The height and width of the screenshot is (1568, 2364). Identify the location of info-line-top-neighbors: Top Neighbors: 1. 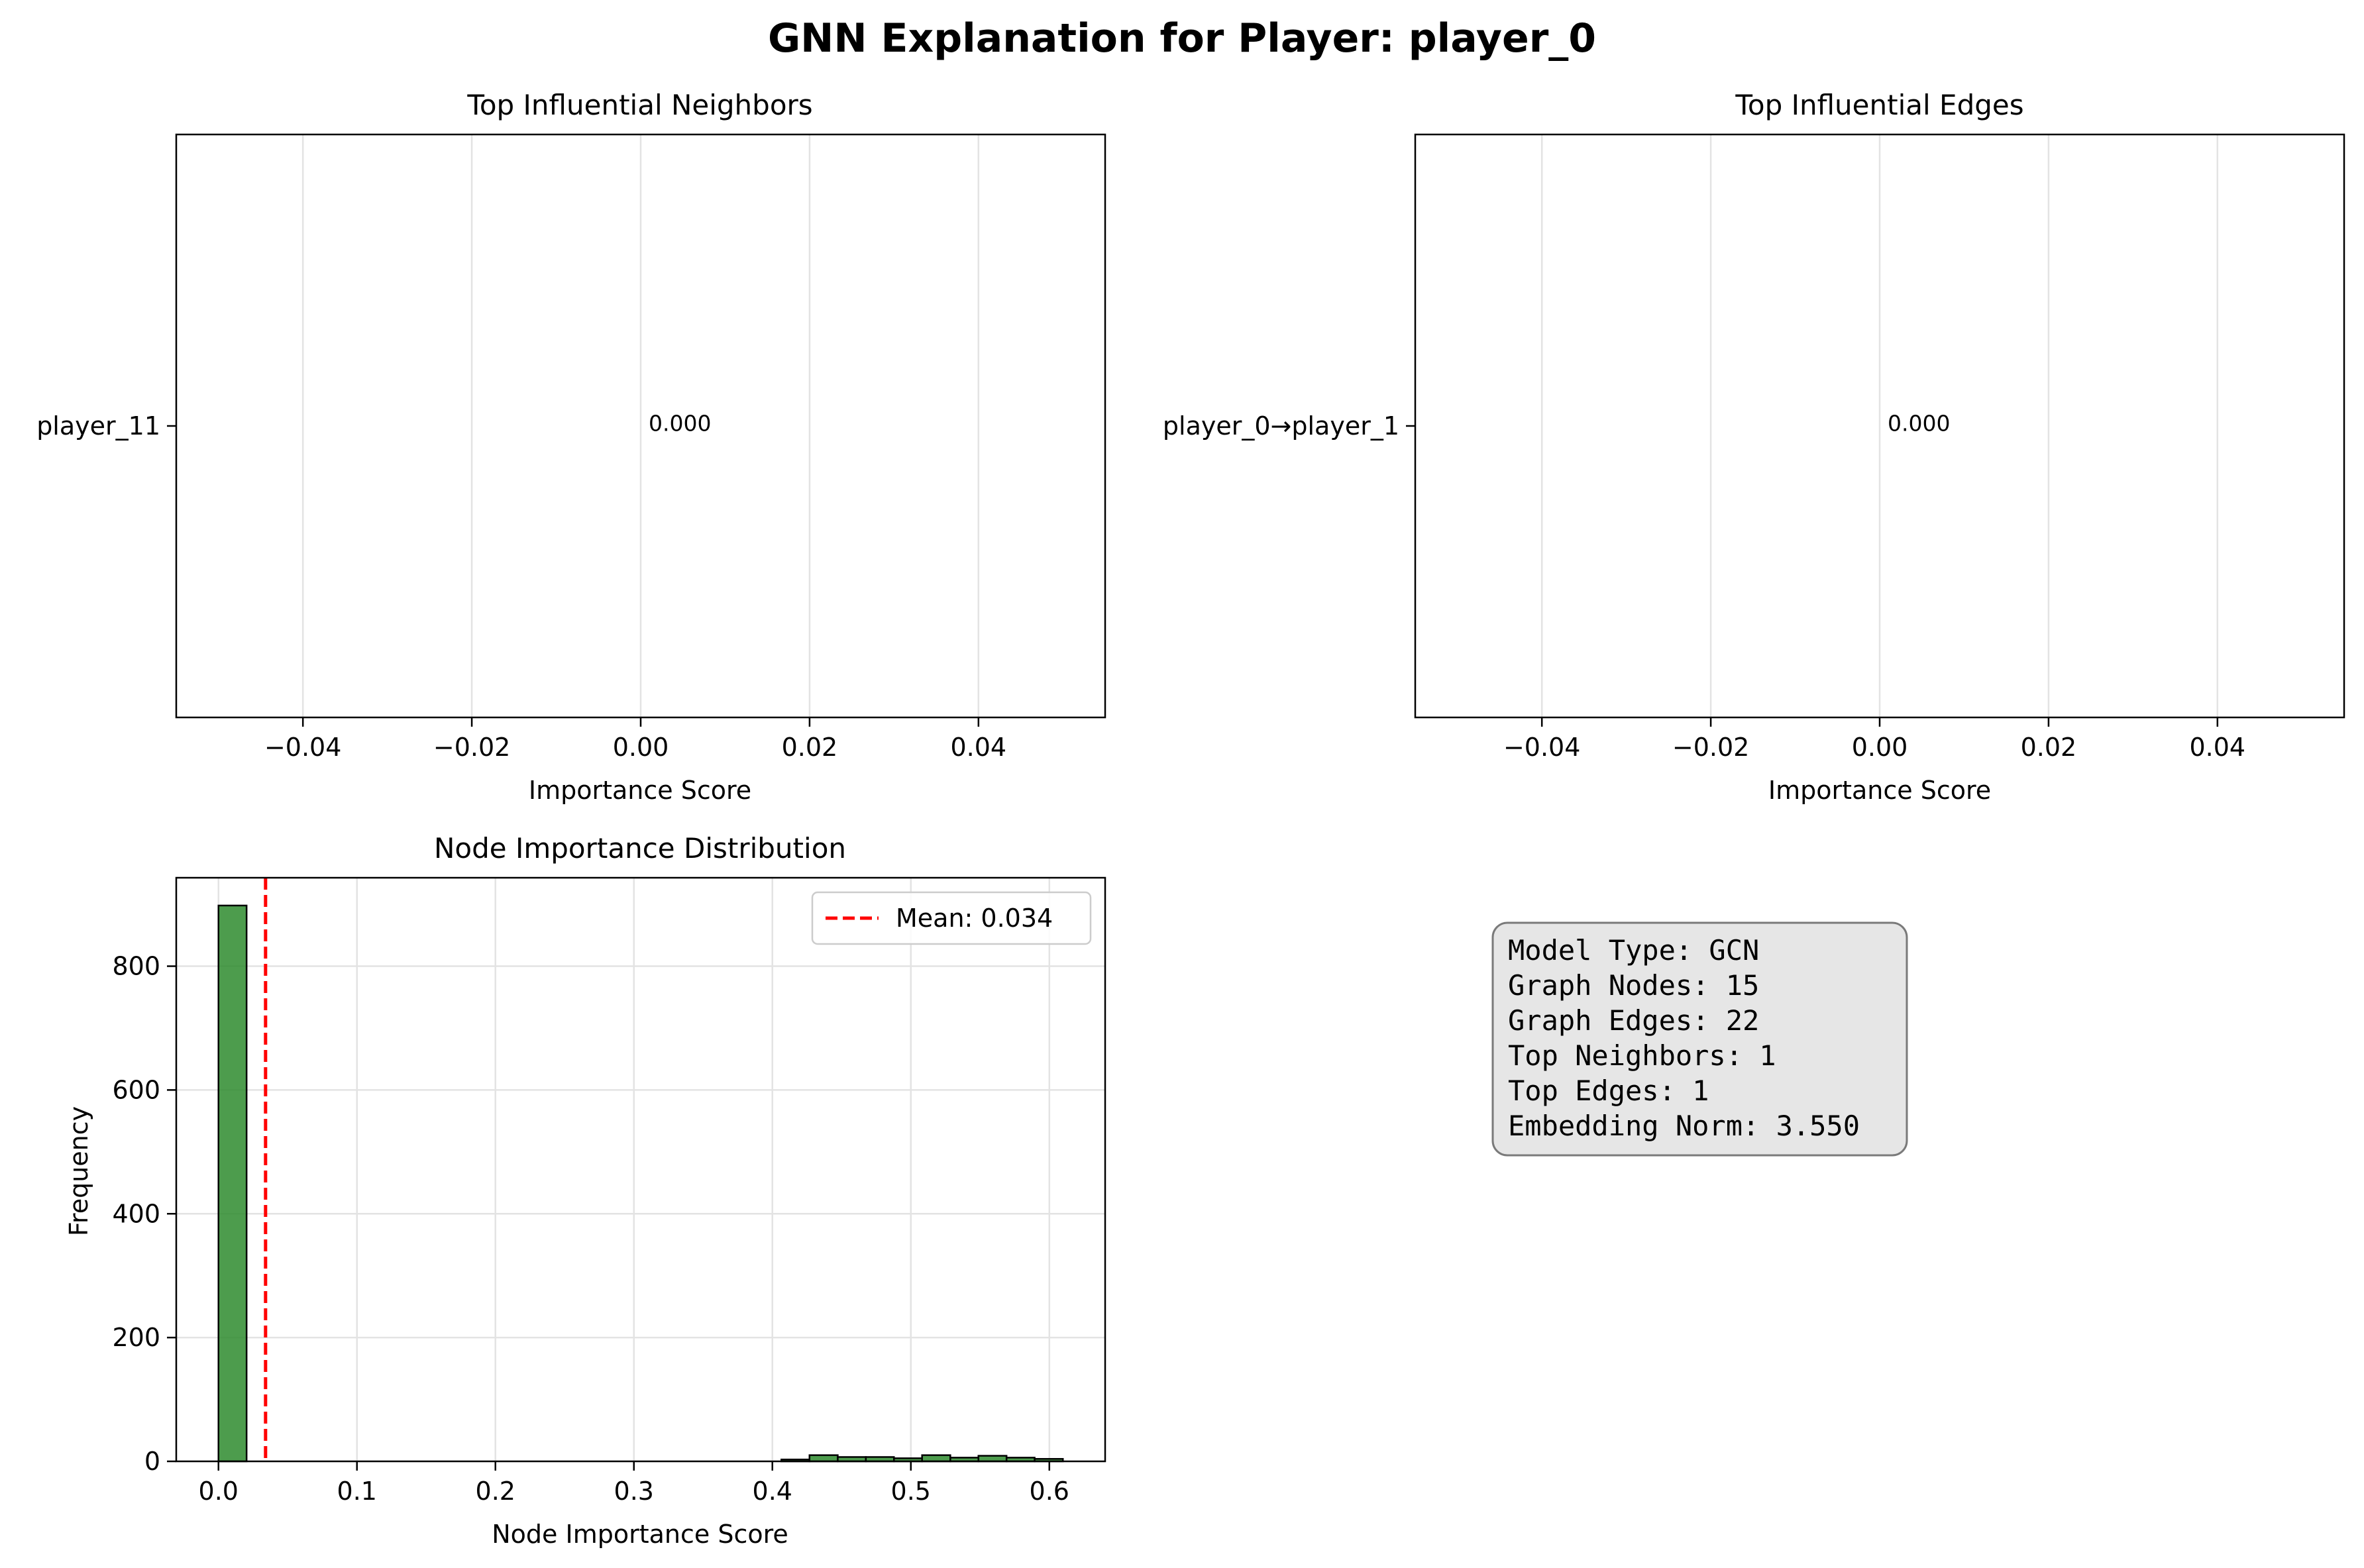
(1642, 1055).